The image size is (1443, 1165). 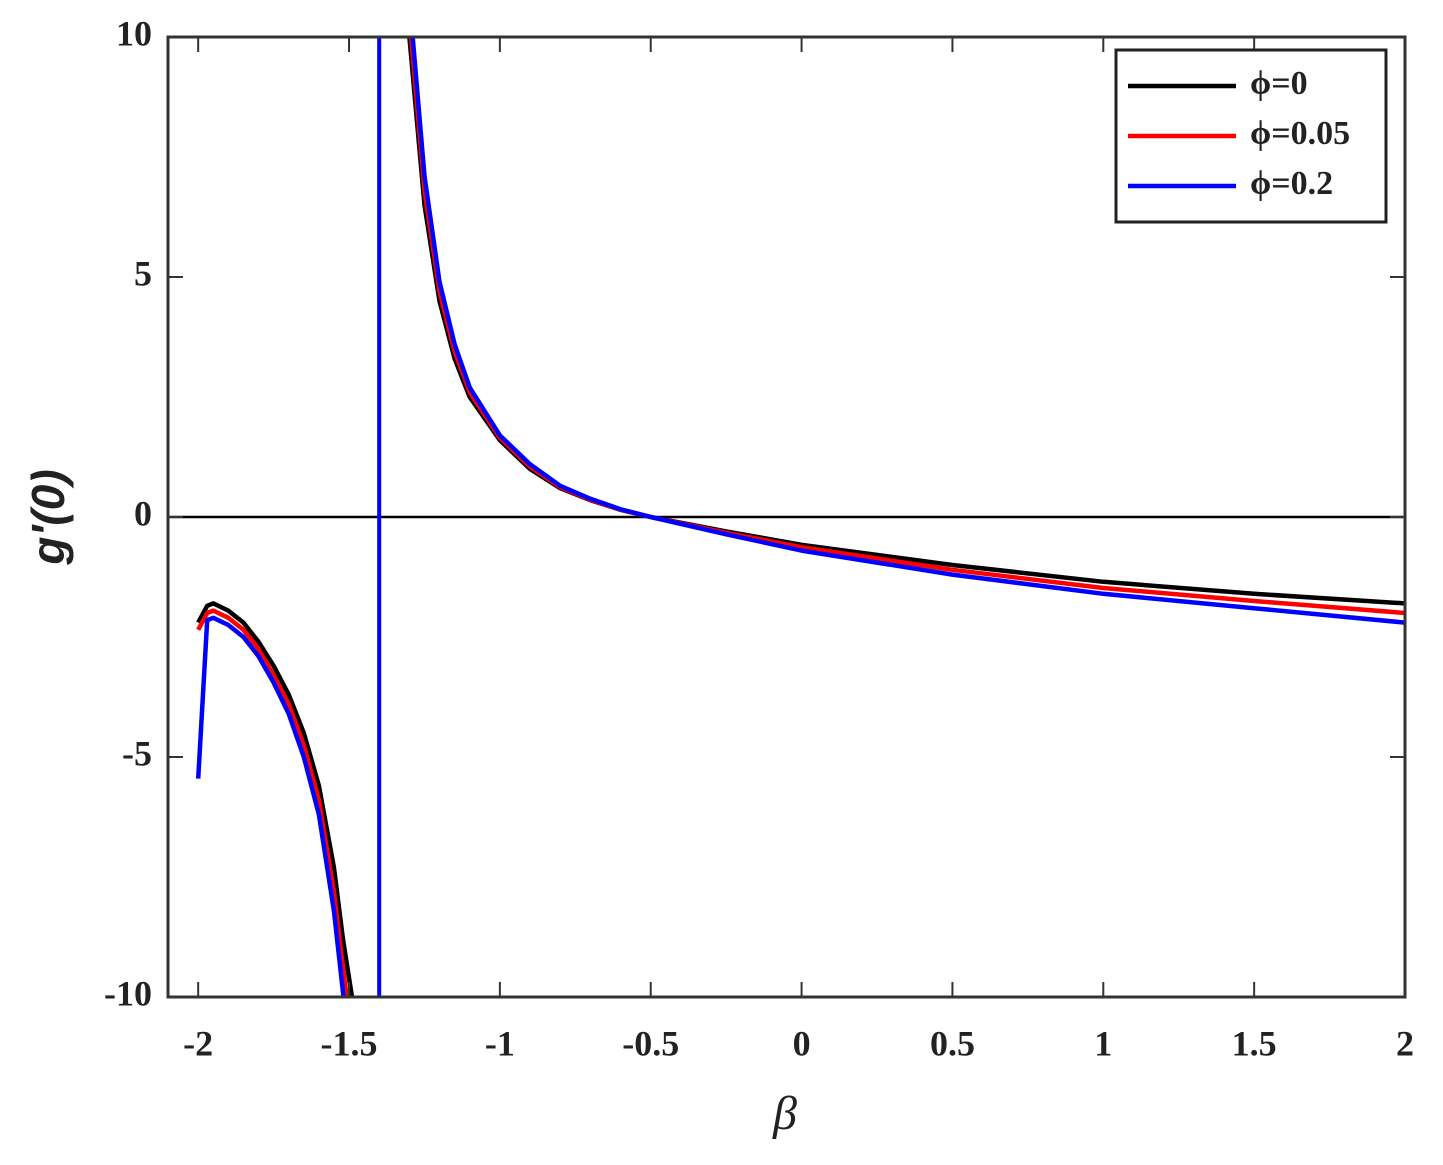 I want to click on x-tick-label: -0.5, so click(x=650, y=1043).